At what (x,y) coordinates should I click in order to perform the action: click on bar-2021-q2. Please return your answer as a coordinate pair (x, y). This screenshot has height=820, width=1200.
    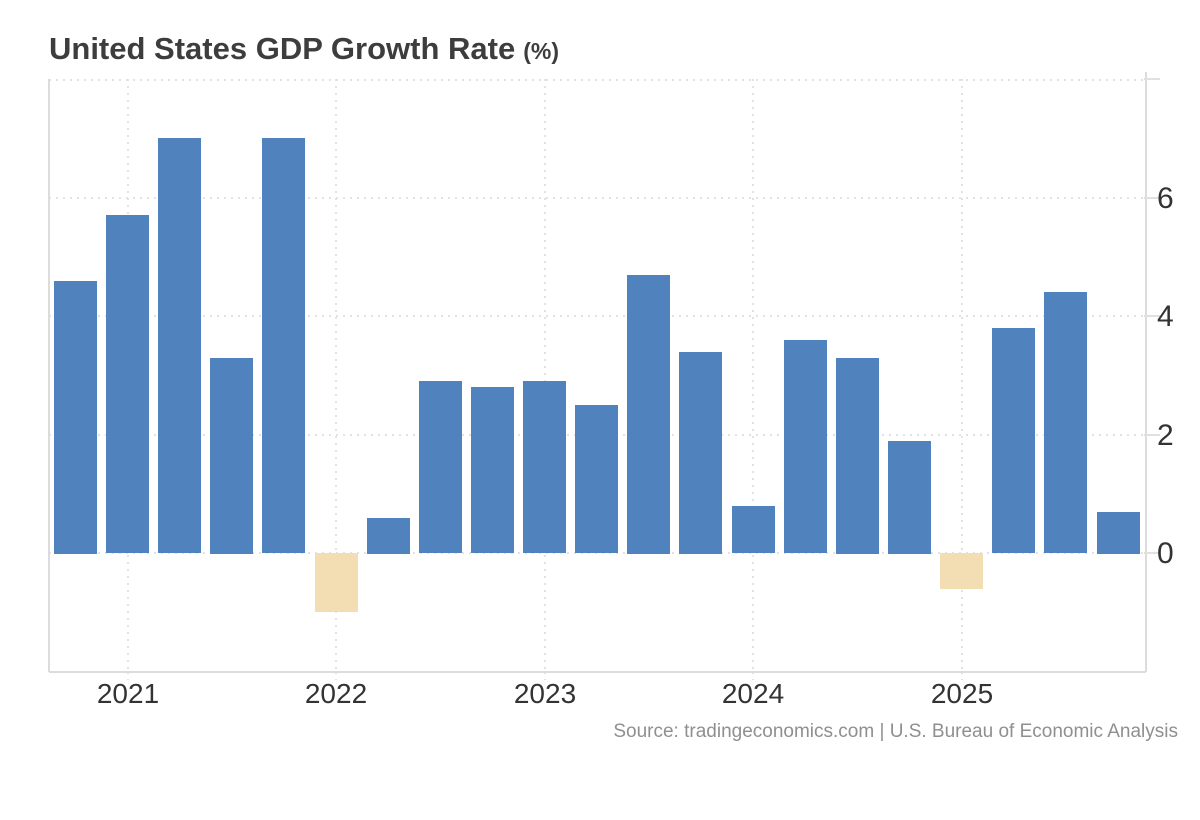
    Looking at the image, I should click on (179, 345).